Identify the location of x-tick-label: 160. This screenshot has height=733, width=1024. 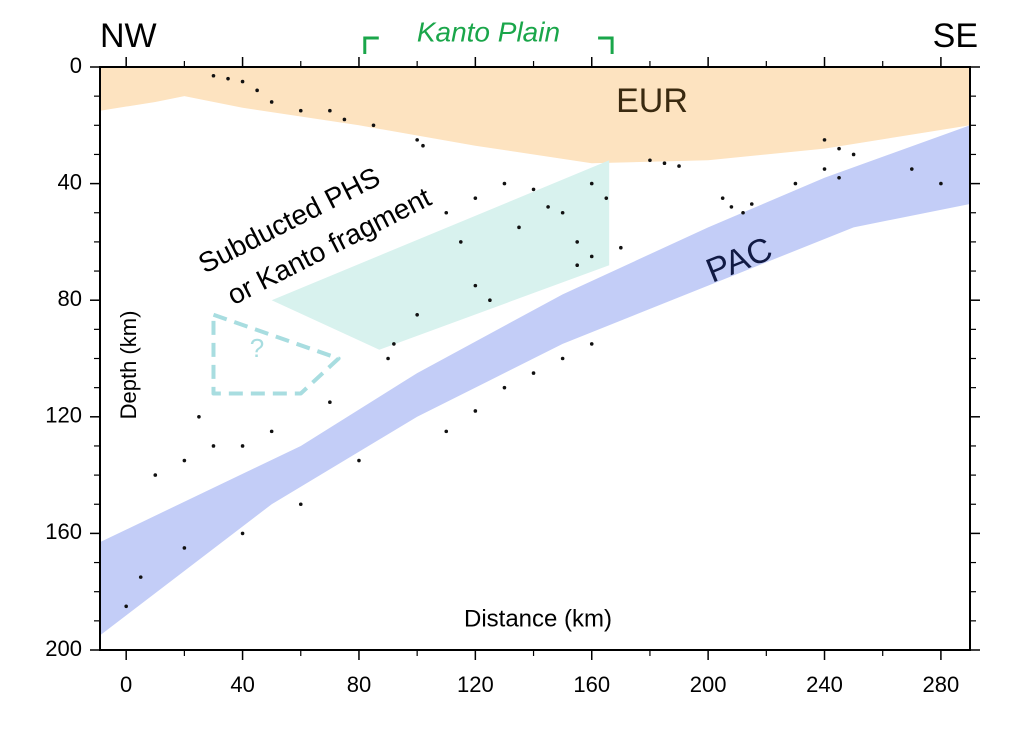
(591, 684).